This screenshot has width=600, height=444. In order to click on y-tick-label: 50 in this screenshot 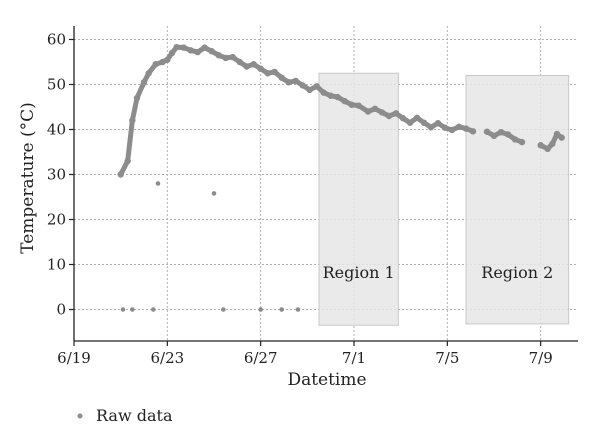, I will do `click(56, 85)`.